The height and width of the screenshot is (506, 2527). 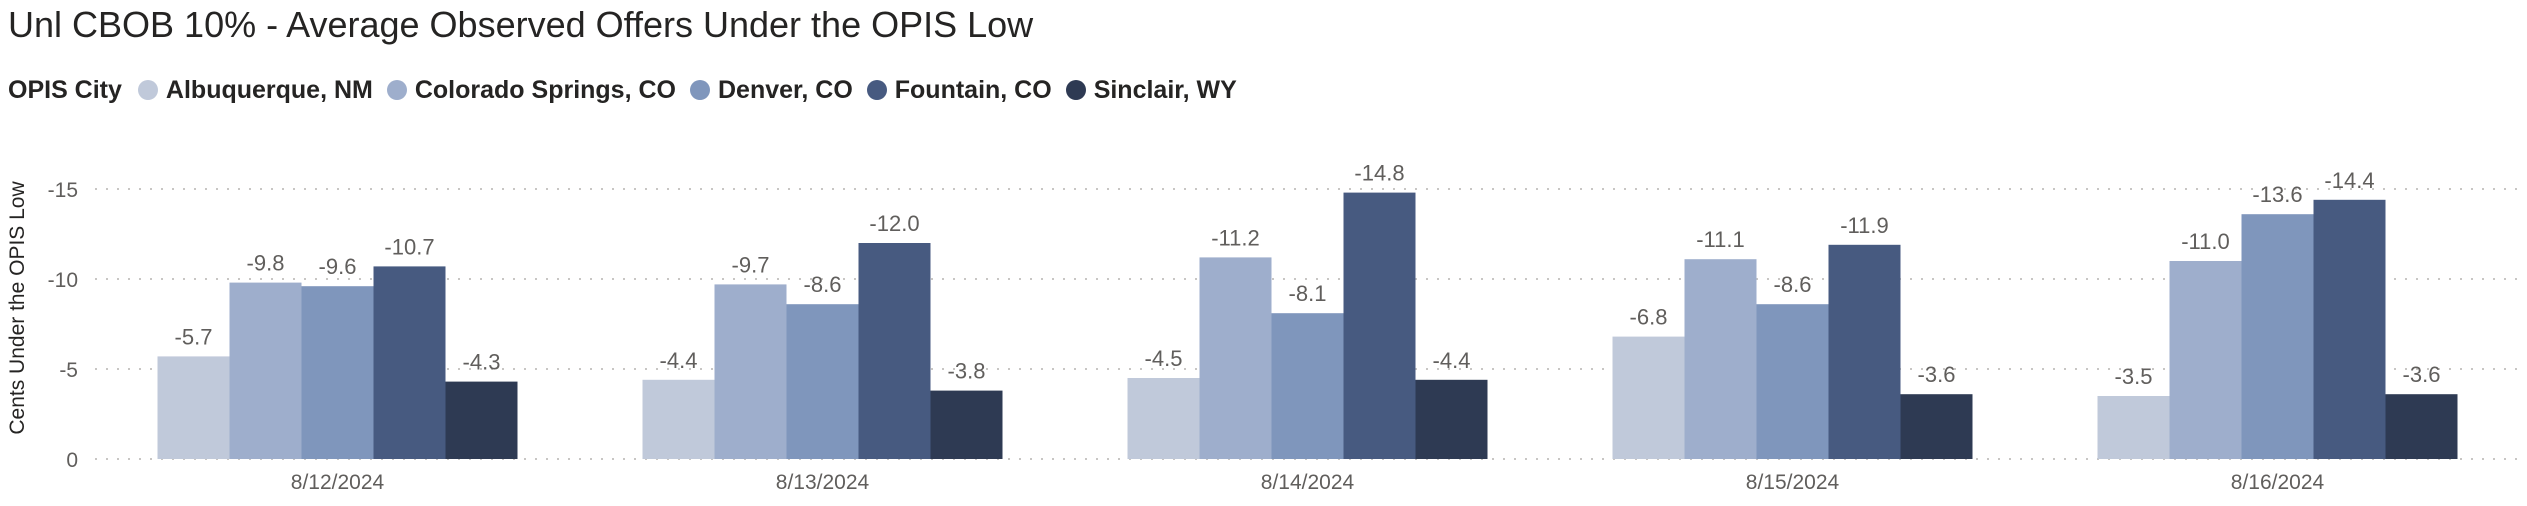 What do you see at coordinates (894, 223) in the screenshot?
I see `data-label: -12.0` at bounding box center [894, 223].